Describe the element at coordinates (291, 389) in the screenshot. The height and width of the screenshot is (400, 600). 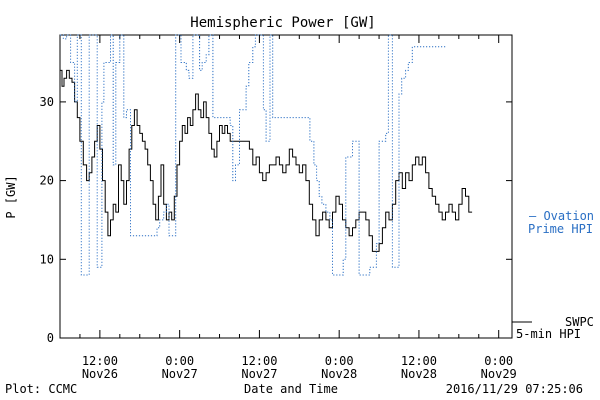
I see `x-axis-label: Date and Time` at that location.